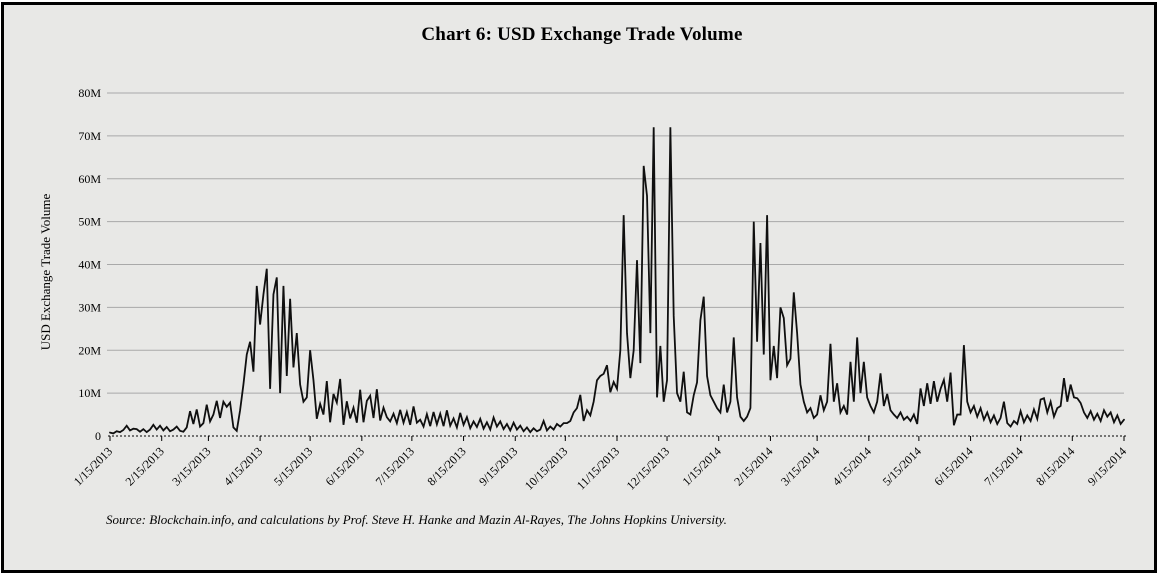 This screenshot has width=1165, height=584. What do you see at coordinates (145, 466) in the screenshot?
I see `x-tick-label: 2/15/2013` at bounding box center [145, 466].